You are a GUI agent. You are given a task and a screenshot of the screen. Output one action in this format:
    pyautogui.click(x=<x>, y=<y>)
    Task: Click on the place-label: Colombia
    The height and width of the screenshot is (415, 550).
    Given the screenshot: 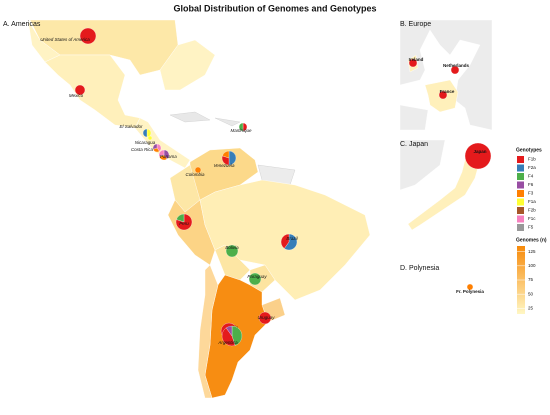 What is the action you would take?
    pyautogui.click(x=195, y=174)
    